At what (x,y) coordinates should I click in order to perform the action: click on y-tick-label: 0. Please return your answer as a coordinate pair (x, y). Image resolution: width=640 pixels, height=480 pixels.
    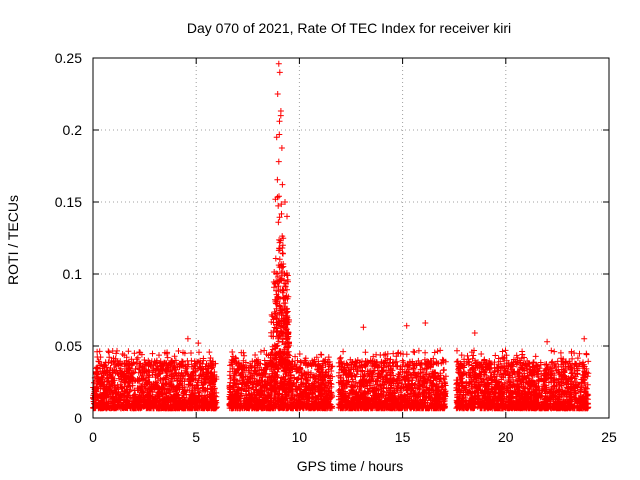
    Looking at the image, I should click on (78, 418).